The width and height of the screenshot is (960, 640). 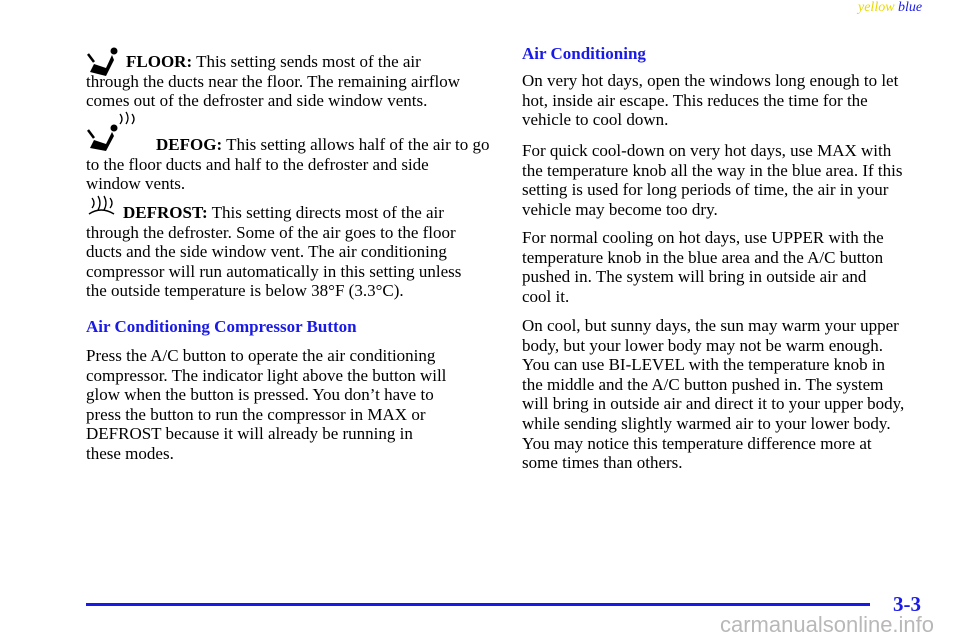 What do you see at coordinates (102, 61) in the screenshot?
I see `floor-icon` at bounding box center [102, 61].